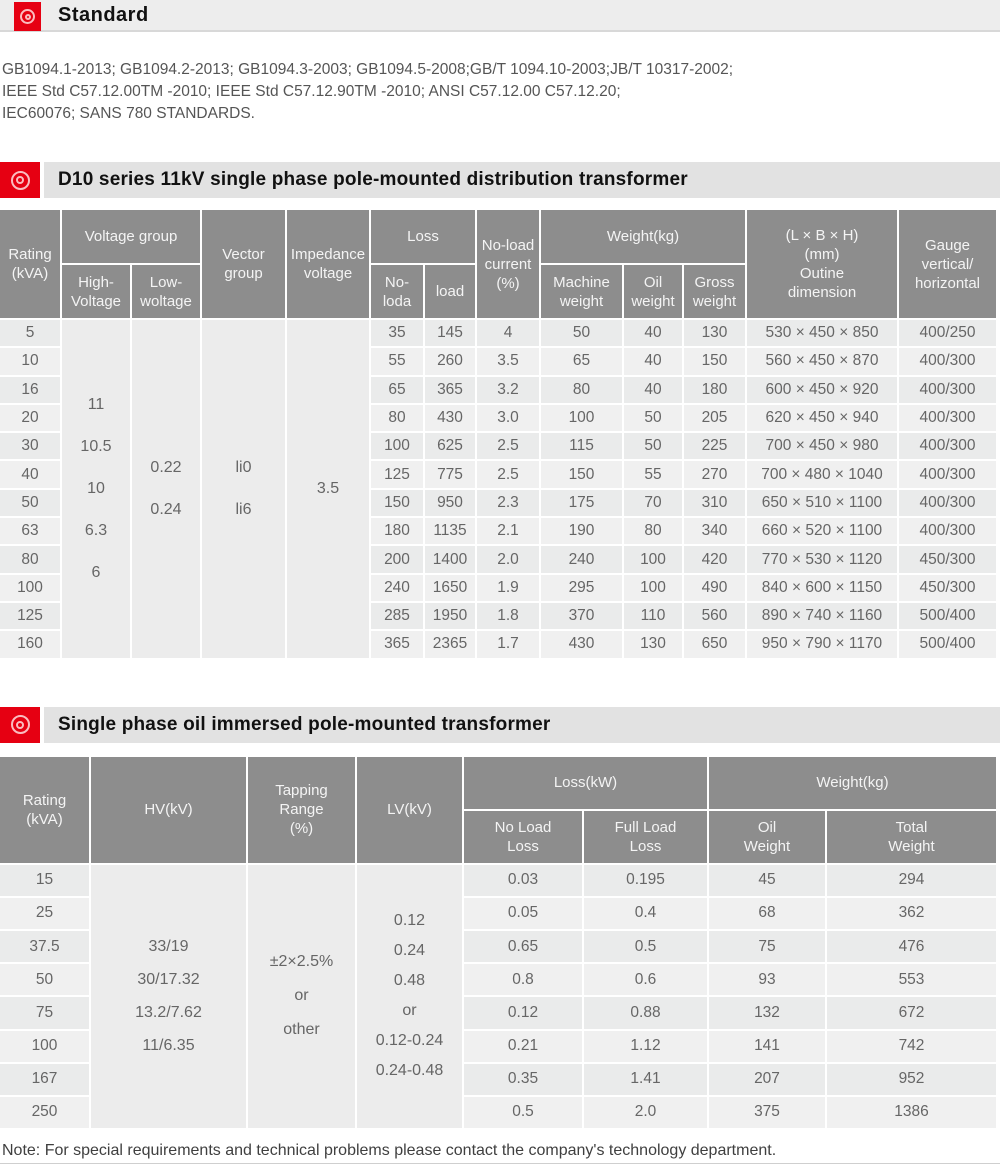 This screenshot has height=1167, width=1000. Describe the element at coordinates (30, 361) in the screenshot. I see `table-cell: 10` at that location.